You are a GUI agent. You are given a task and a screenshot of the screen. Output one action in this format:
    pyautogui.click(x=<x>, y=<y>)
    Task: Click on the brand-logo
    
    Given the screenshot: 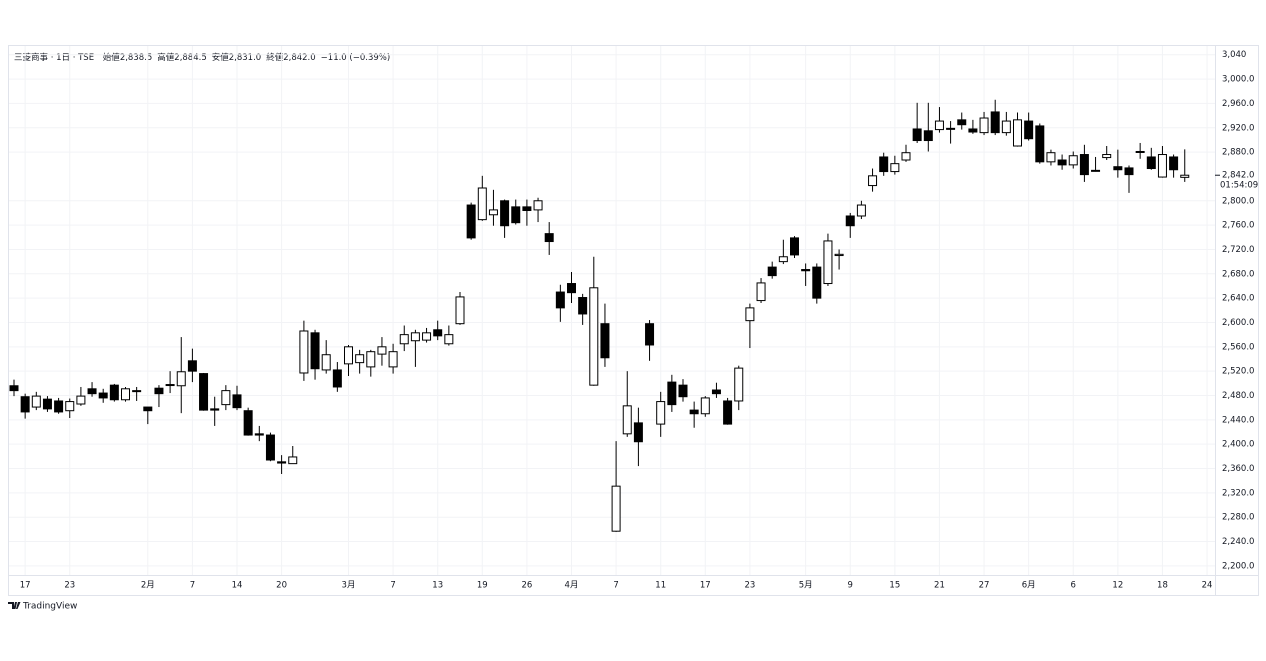 What is the action you would take?
    pyautogui.click(x=14, y=605)
    